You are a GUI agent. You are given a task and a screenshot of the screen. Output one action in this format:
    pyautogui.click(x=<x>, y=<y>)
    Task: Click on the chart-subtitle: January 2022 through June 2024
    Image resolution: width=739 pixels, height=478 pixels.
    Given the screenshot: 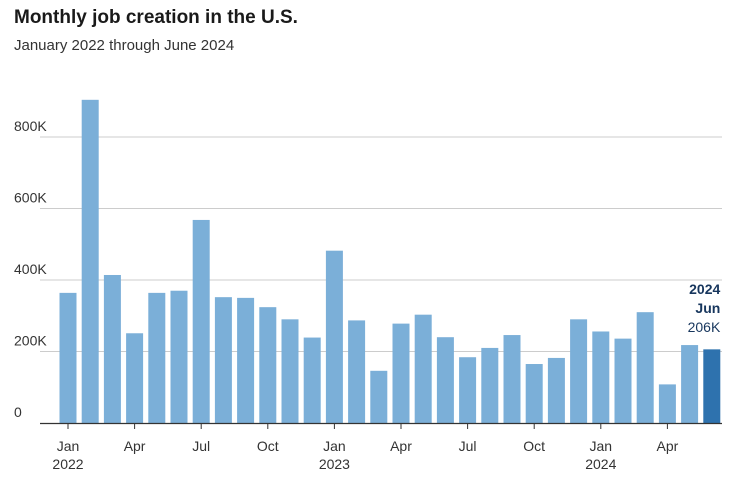 What is the action you would take?
    pyautogui.click(x=124, y=45)
    